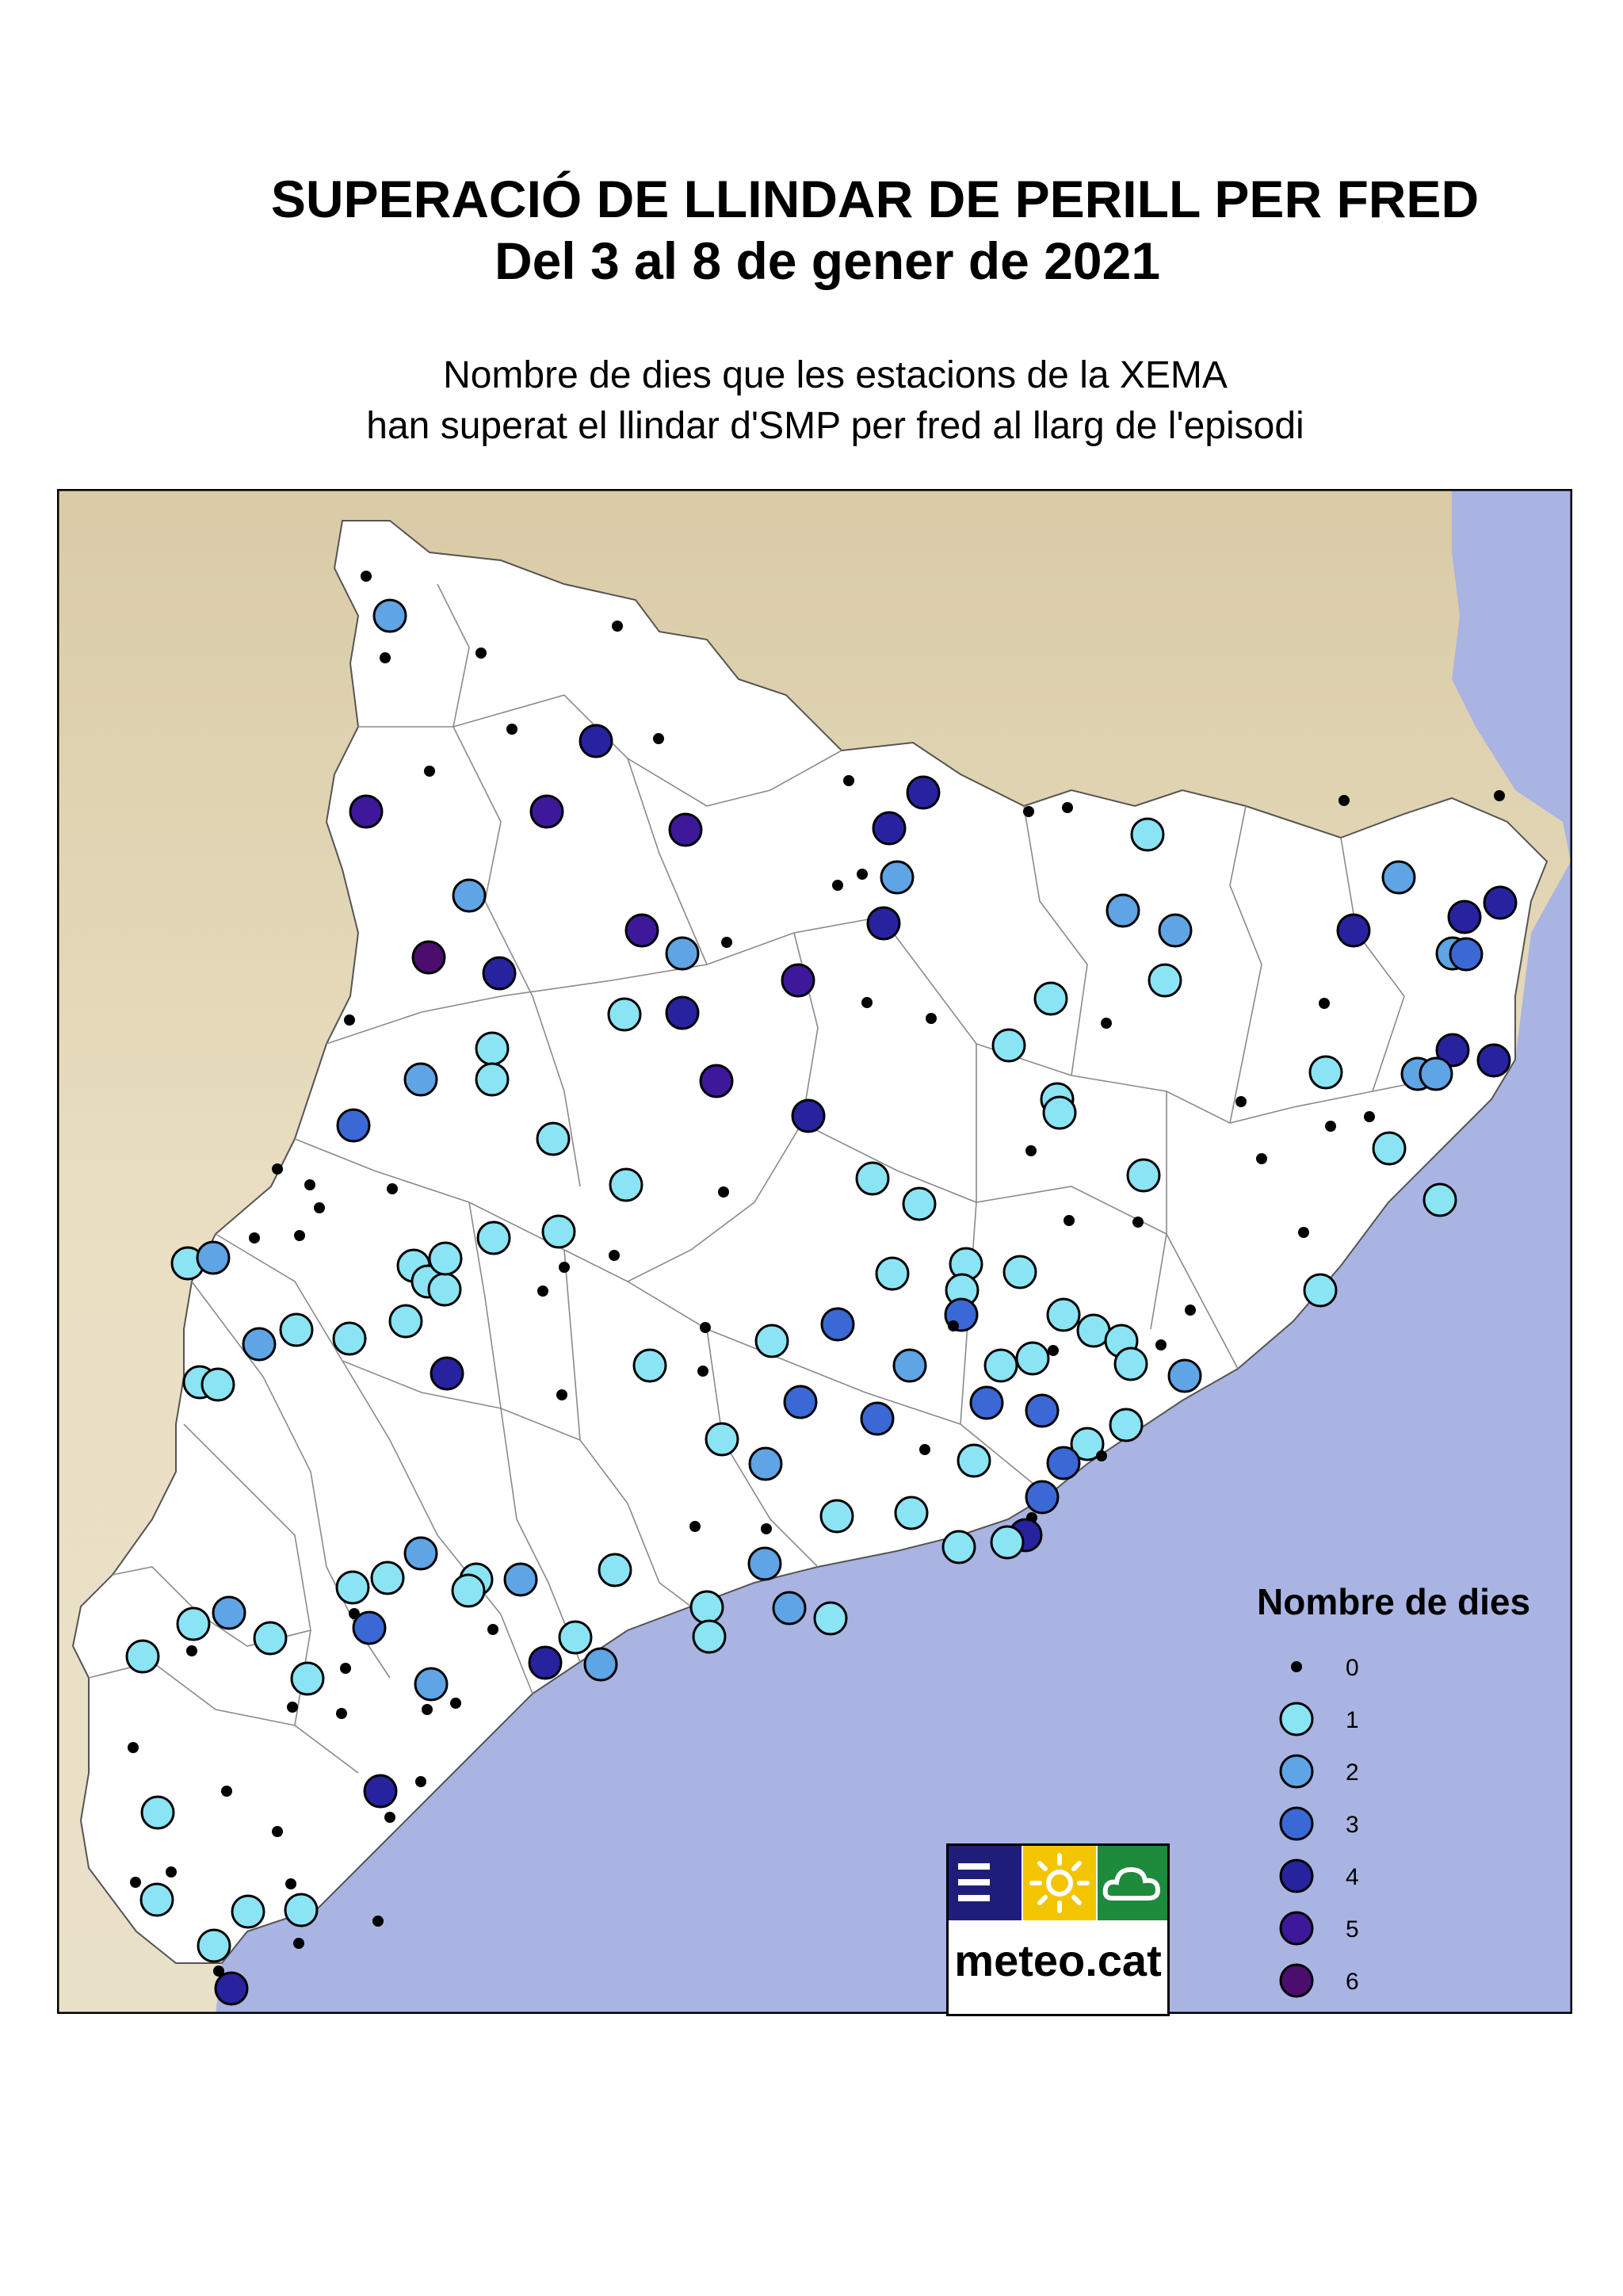 The height and width of the screenshot is (2296, 1623). What do you see at coordinates (1058, 1929) in the screenshot?
I see `meteocat-logo: meteo.cat` at bounding box center [1058, 1929].